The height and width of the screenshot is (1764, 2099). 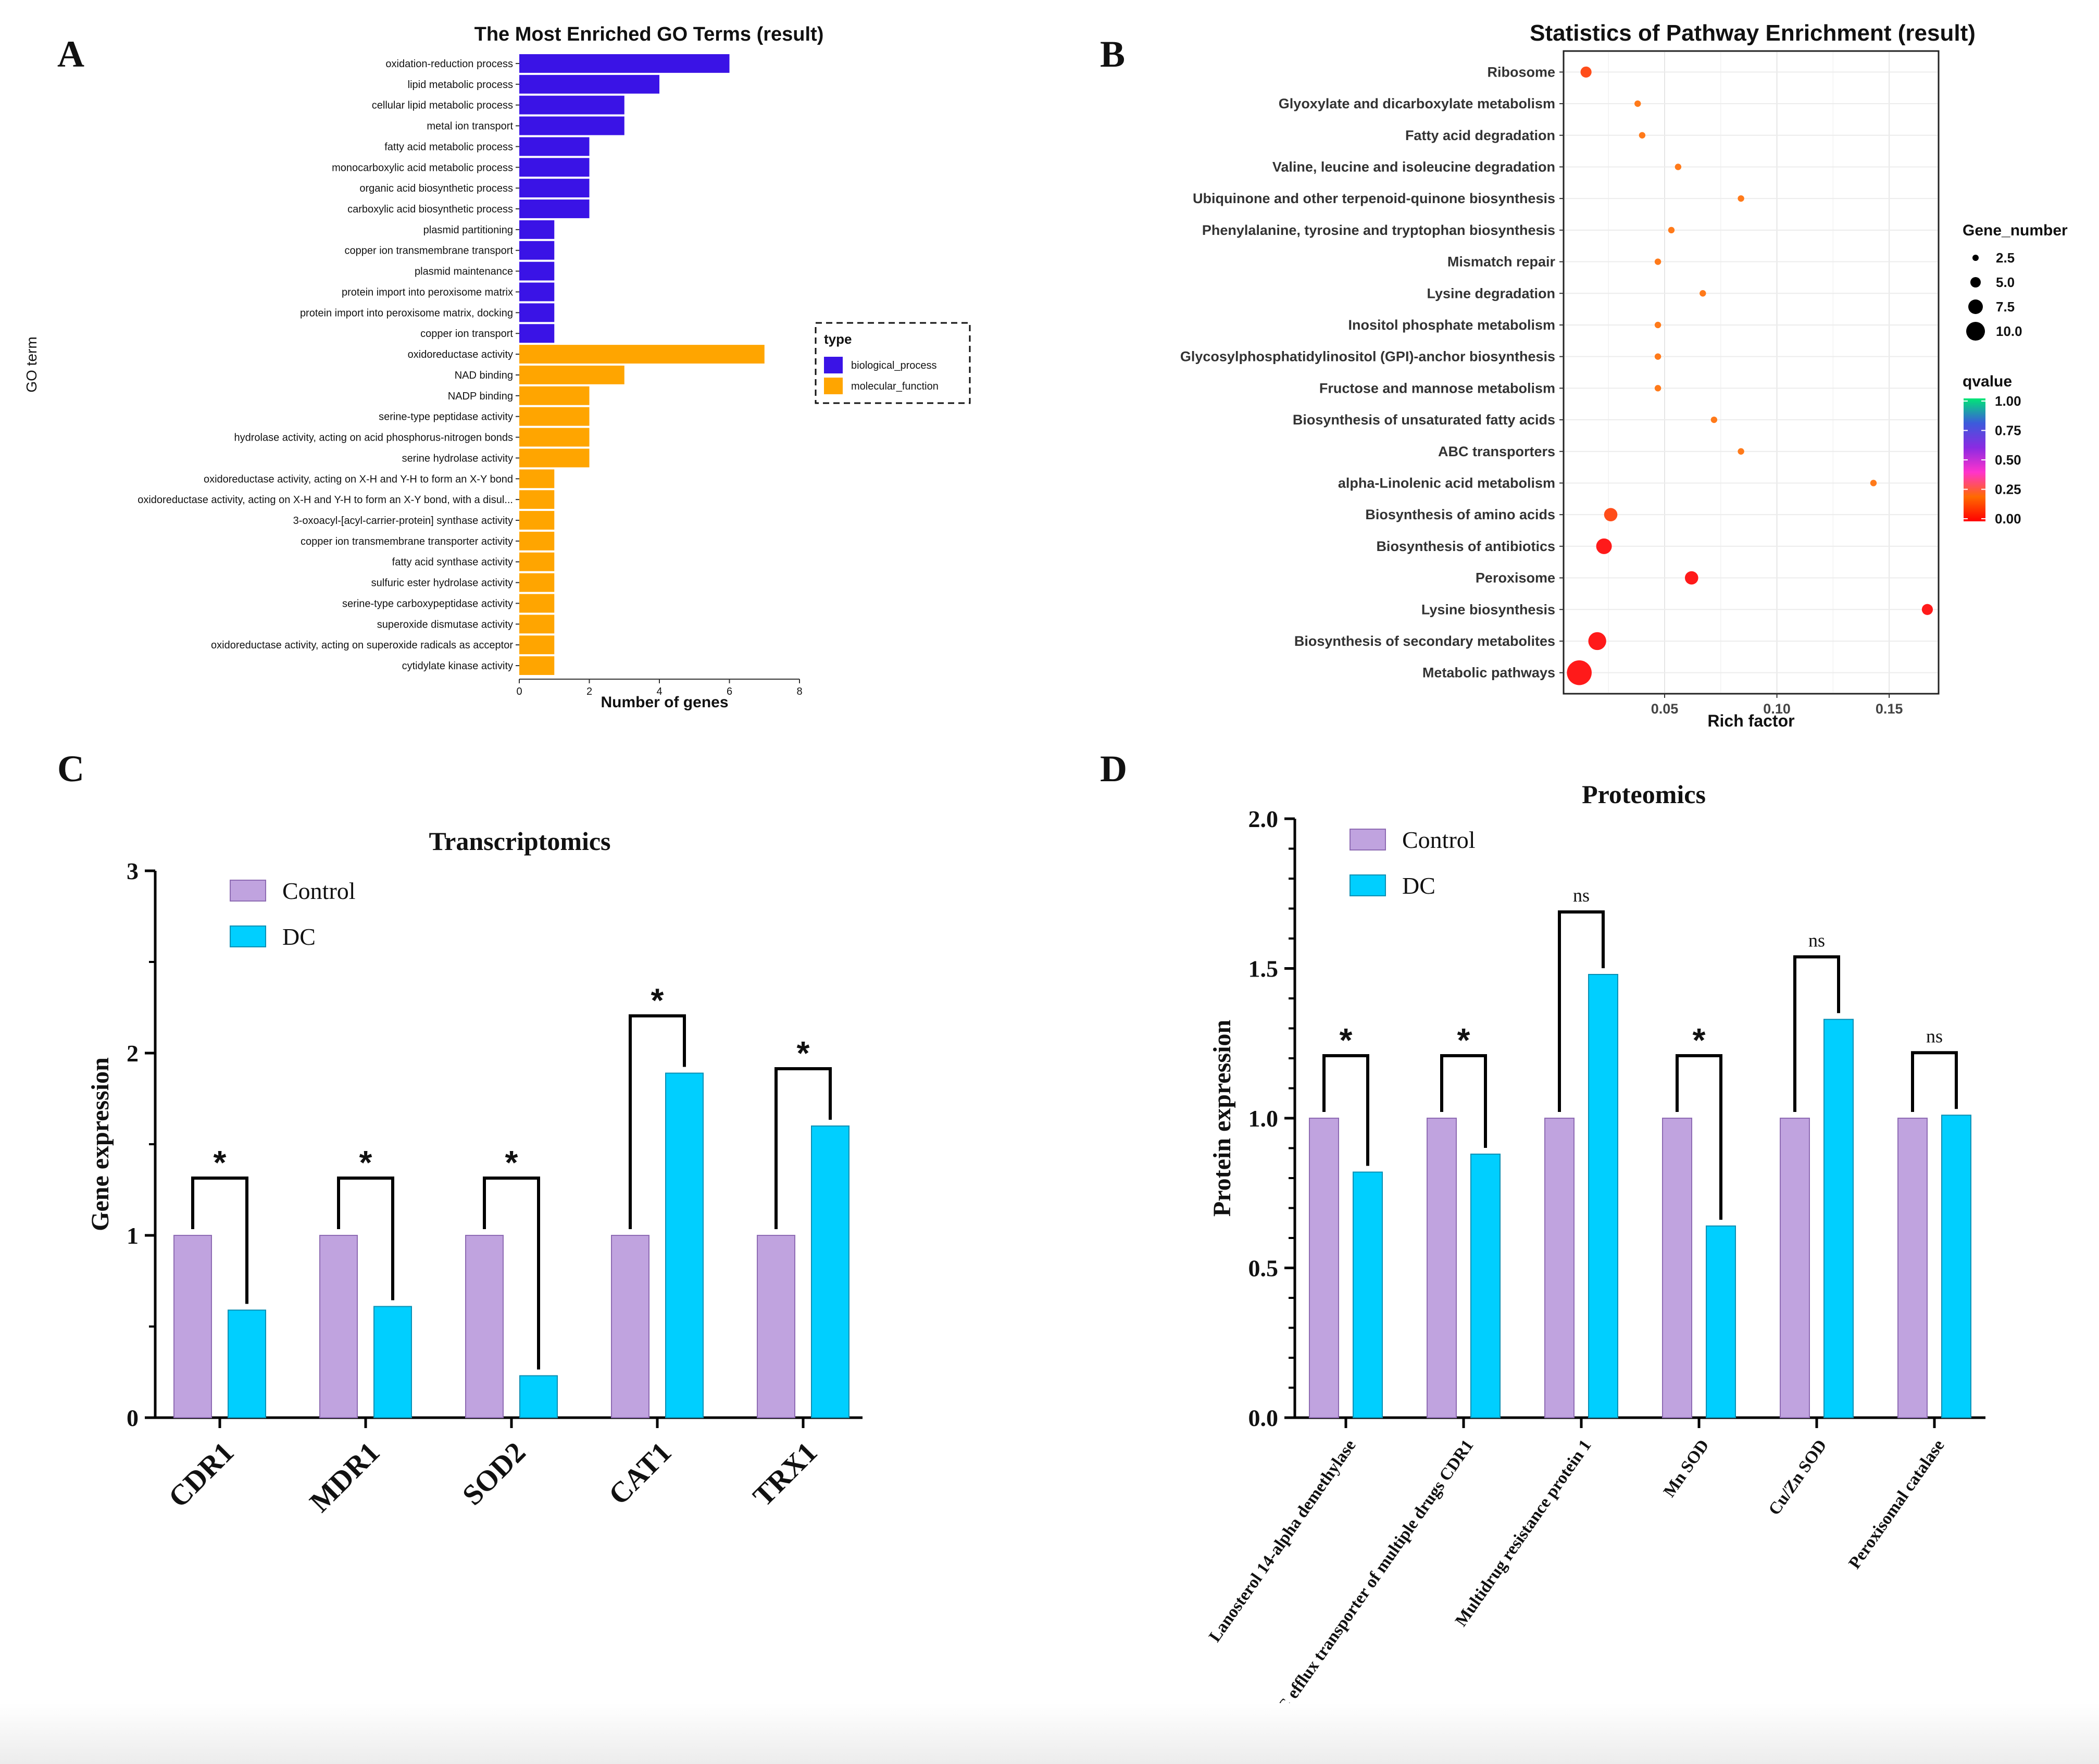 What do you see at coordinates (1460, 514) in the screenshot?
I see `pathway-label: Biosynthesis of amino acids` at bounding box center [1460, 514].